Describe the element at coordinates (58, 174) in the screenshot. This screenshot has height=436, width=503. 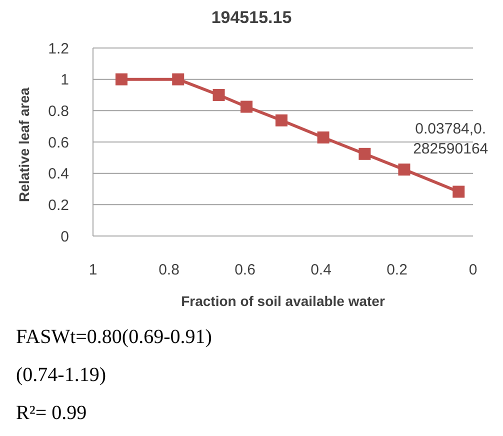
I see `y-tick-label: 0.4` at that location.